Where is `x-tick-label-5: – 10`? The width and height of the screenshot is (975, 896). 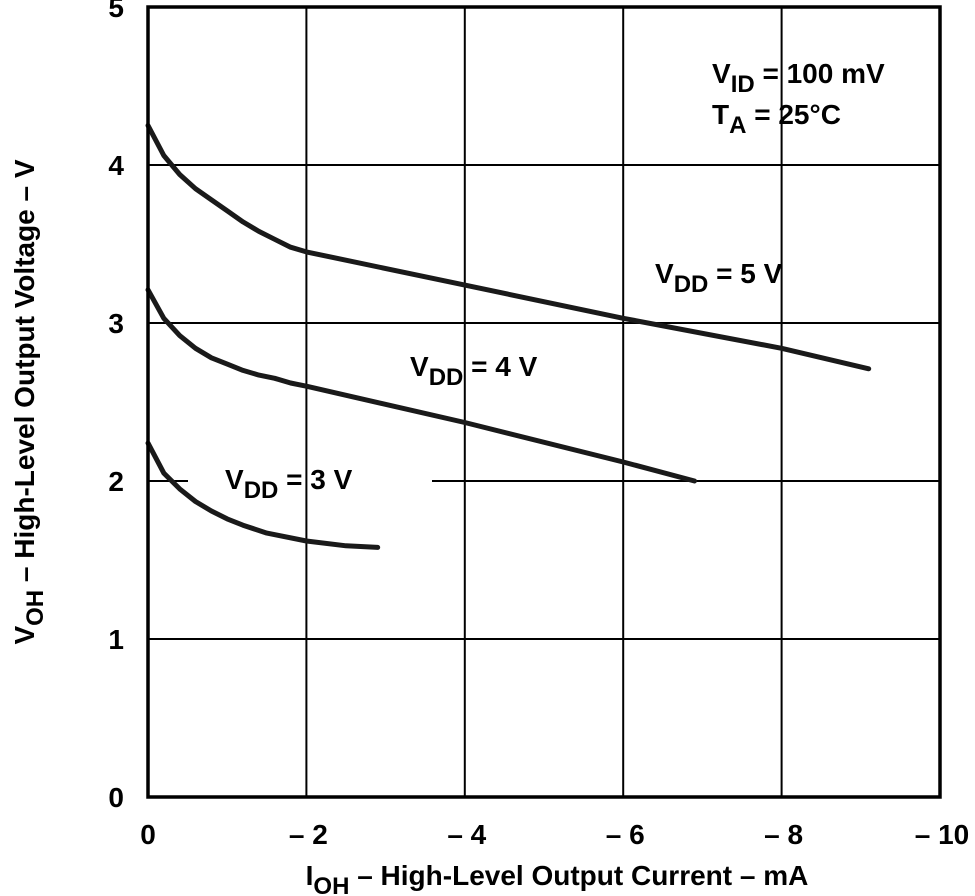 x-tick-label-5: – 10 is located at coordinates (942, 834).